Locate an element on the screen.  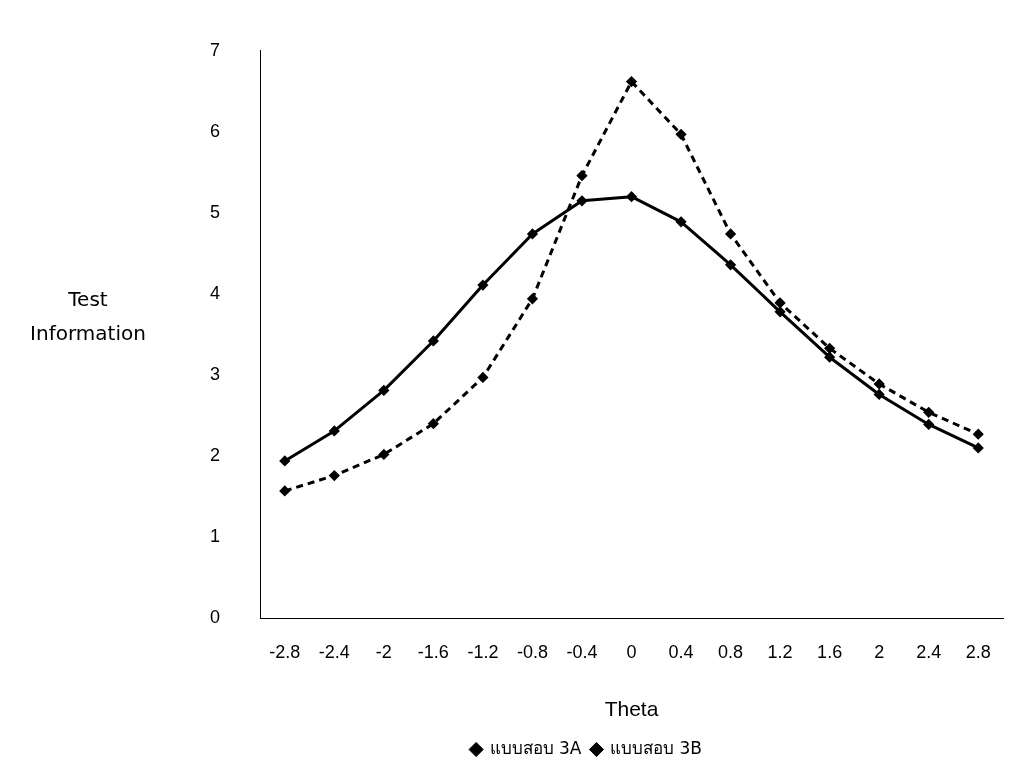
legend-label: แบบสอบ 3B is located at coordinates (655, 747).